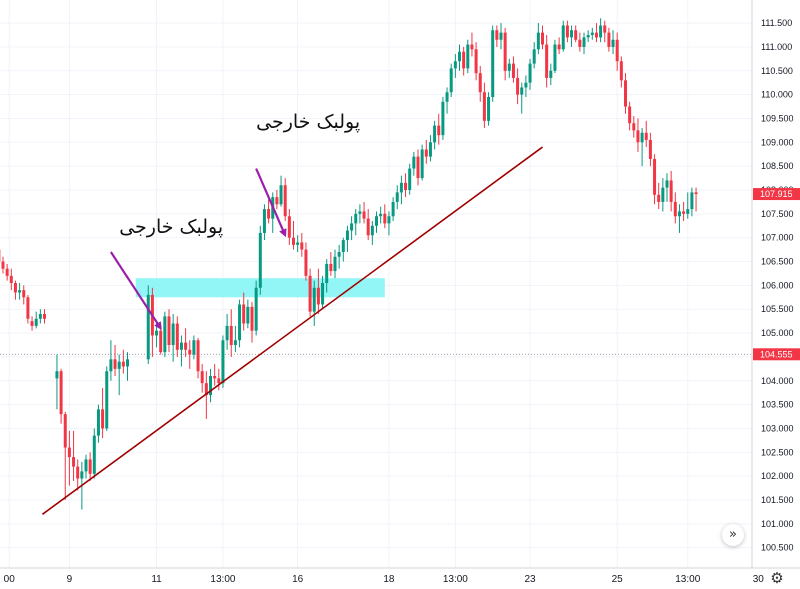 This screenshot has width=800, height=589. What do you see at coordinates (777, 262) in the screenshot?
I see `y-tick-label: 106.500` at bounding box center [777, 262].